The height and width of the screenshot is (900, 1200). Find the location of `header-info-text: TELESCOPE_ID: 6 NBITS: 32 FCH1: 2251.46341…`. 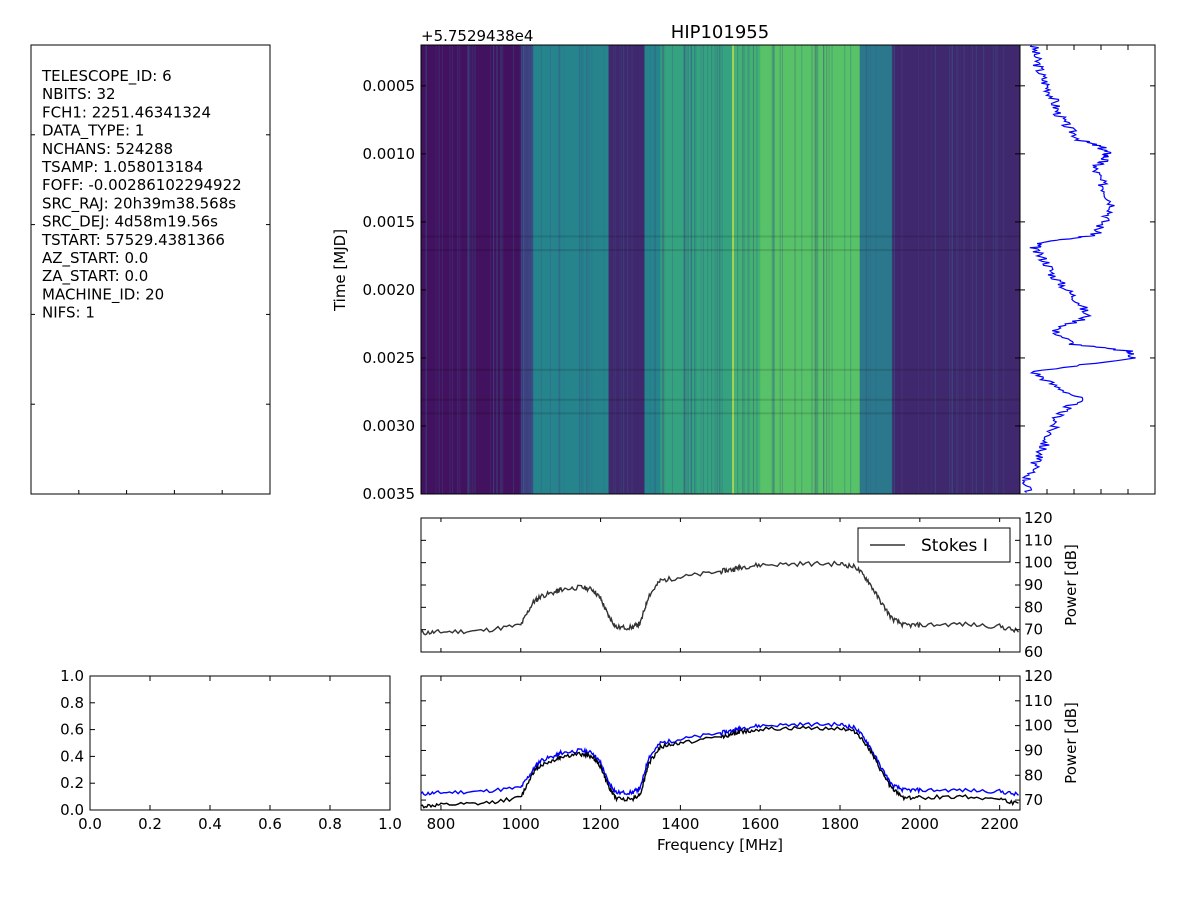

header-info-text: TELESCOPE_ID: 6 NBITS: 32 FCH1: 2251.46341… is located at coordinates (141, 194).